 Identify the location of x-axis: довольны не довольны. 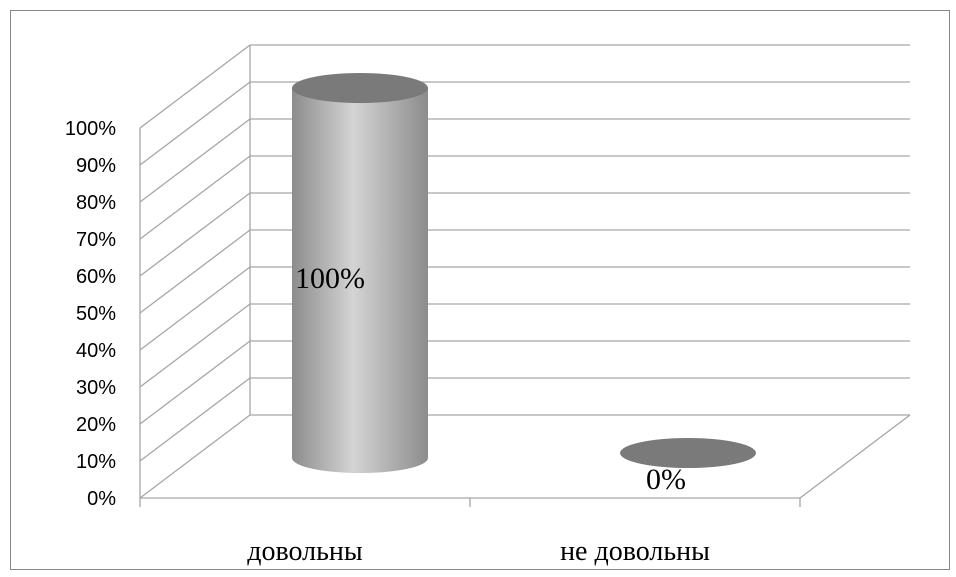
(470, 532).